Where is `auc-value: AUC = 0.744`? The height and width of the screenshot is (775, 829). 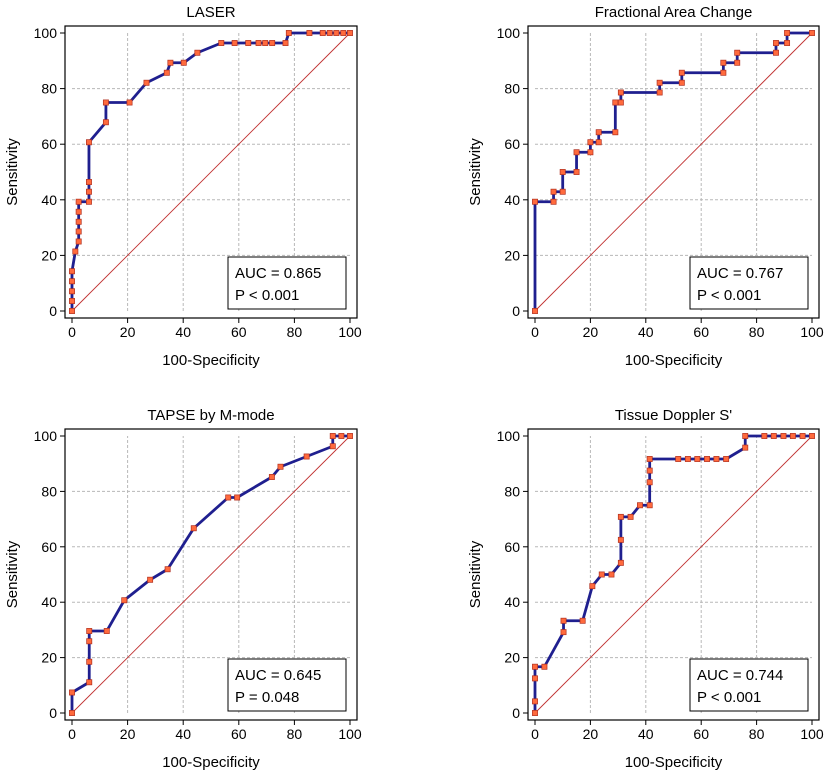 auc-value: AUC = 0.744 is located at coordinates (740, 675).